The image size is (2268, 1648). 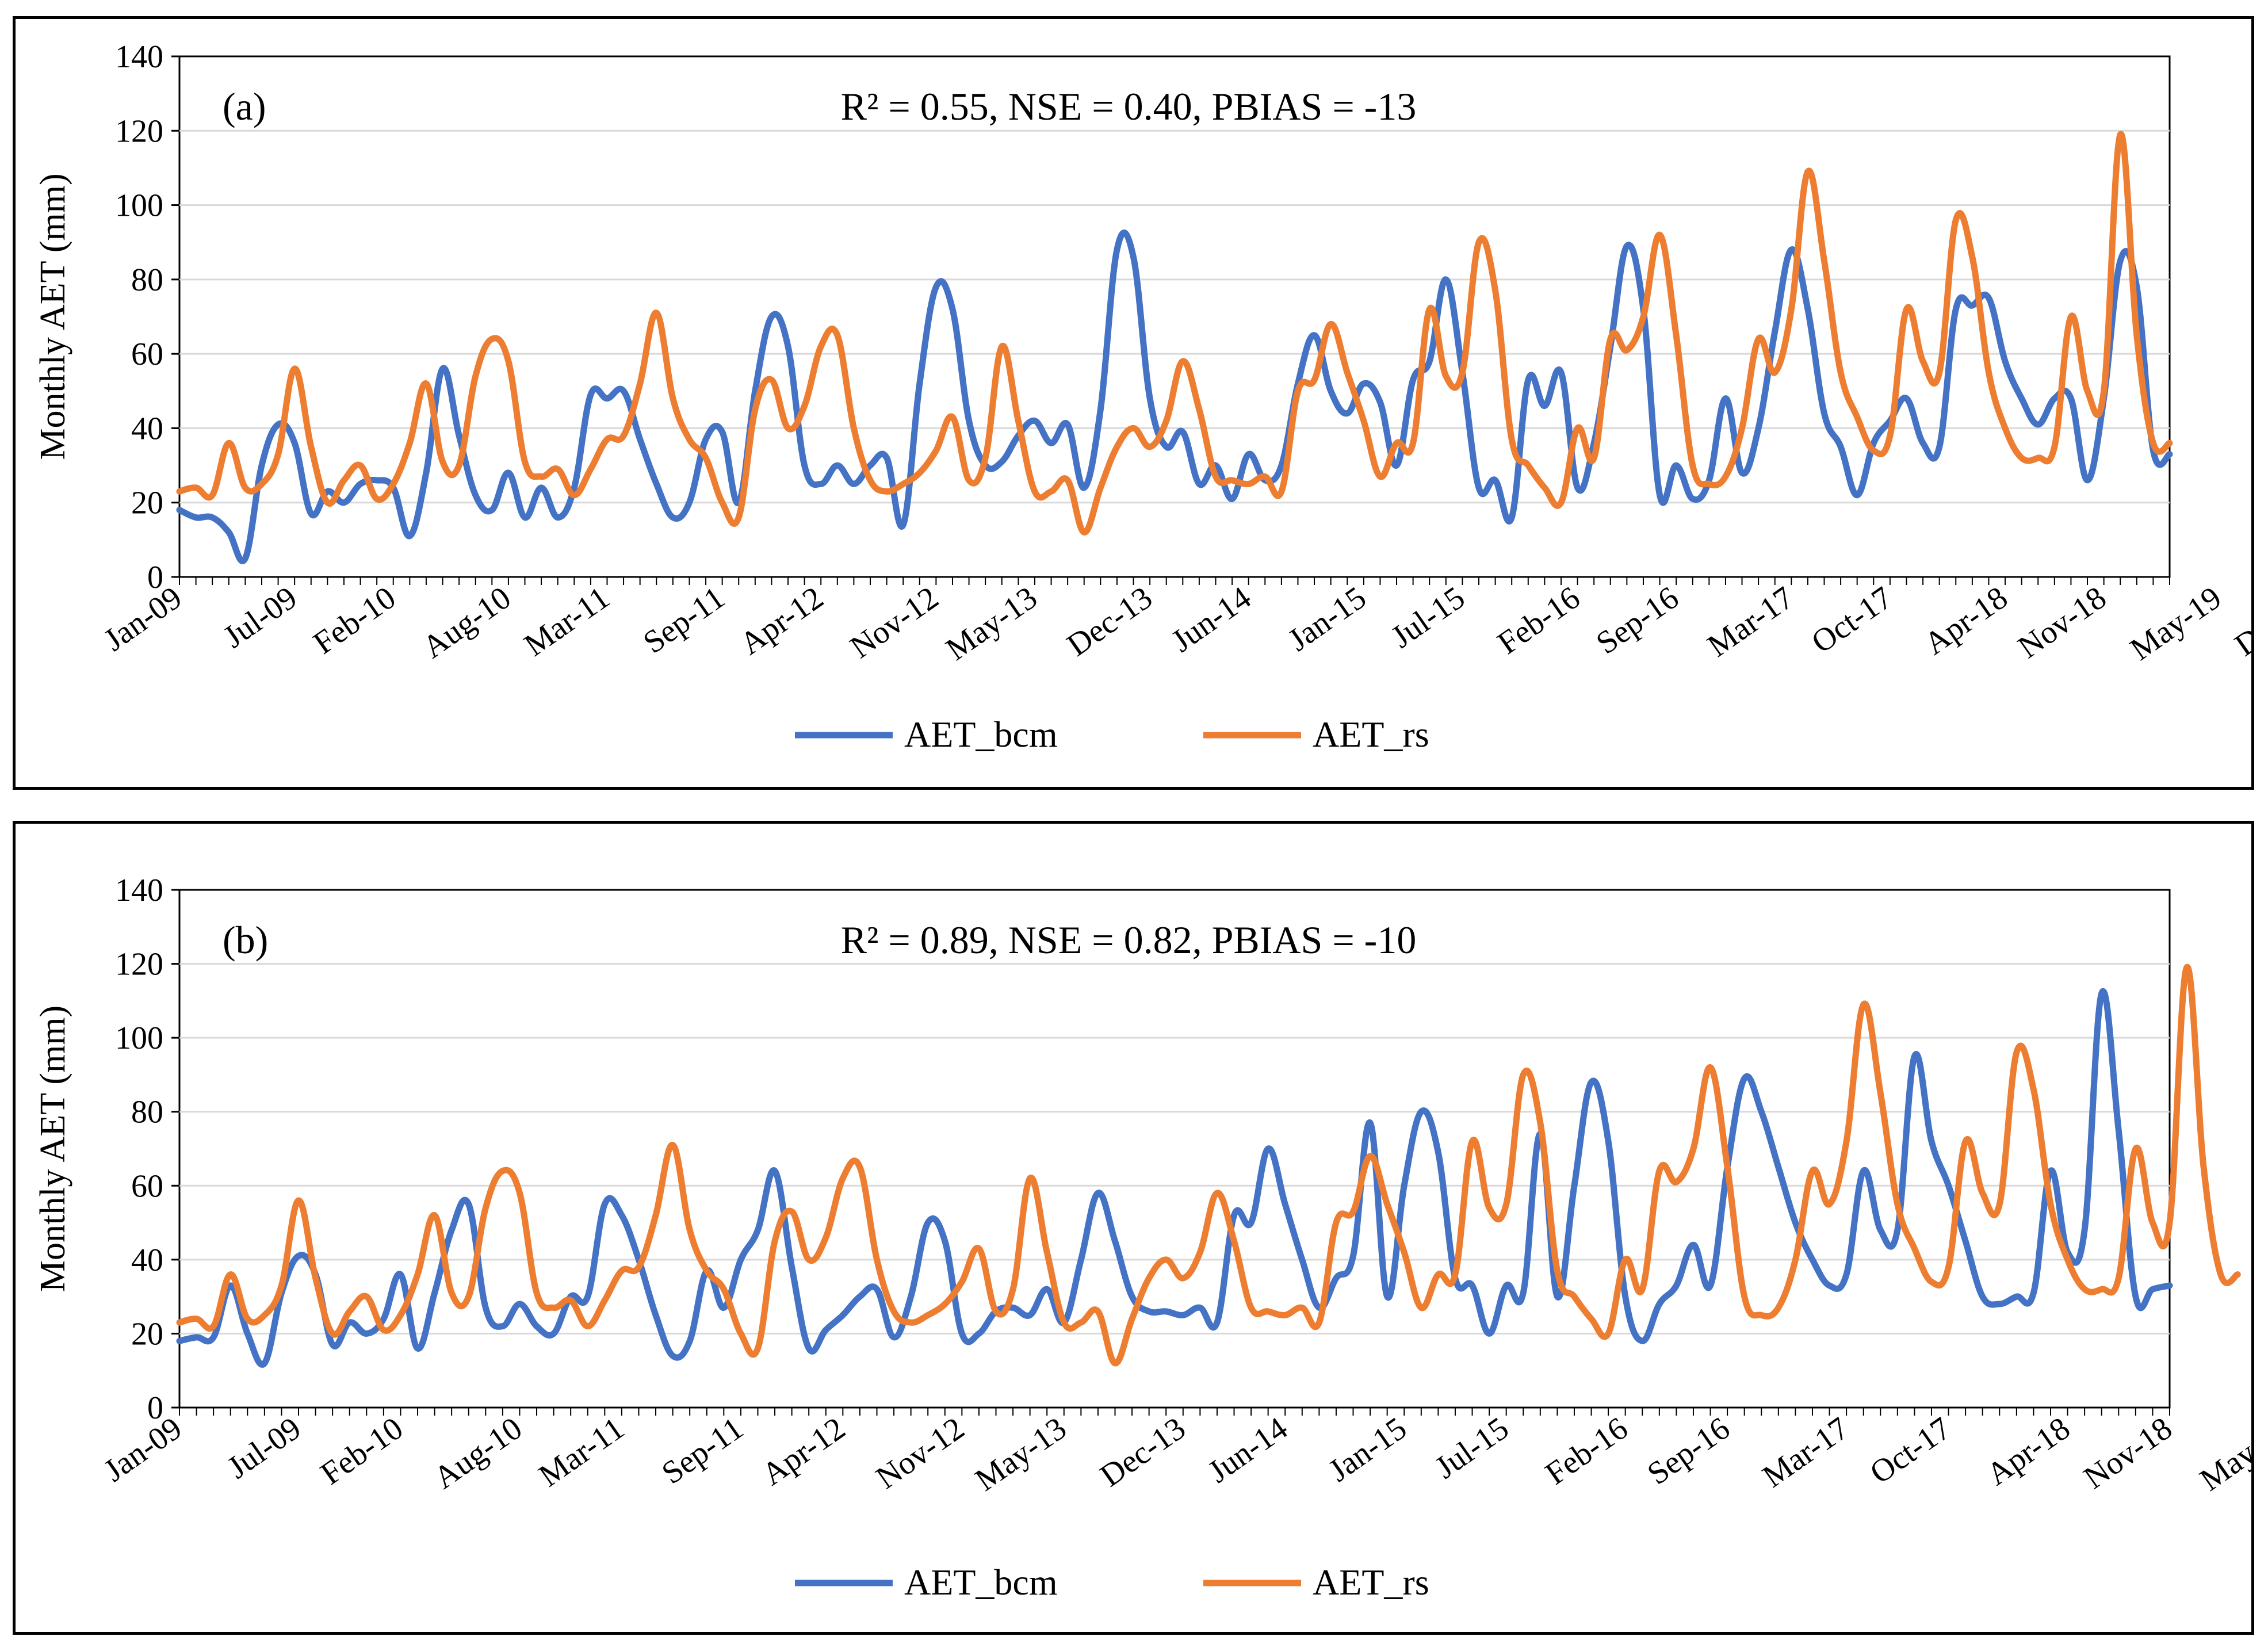 I want to click on panel-label: (b), so click(x=245, y=940).